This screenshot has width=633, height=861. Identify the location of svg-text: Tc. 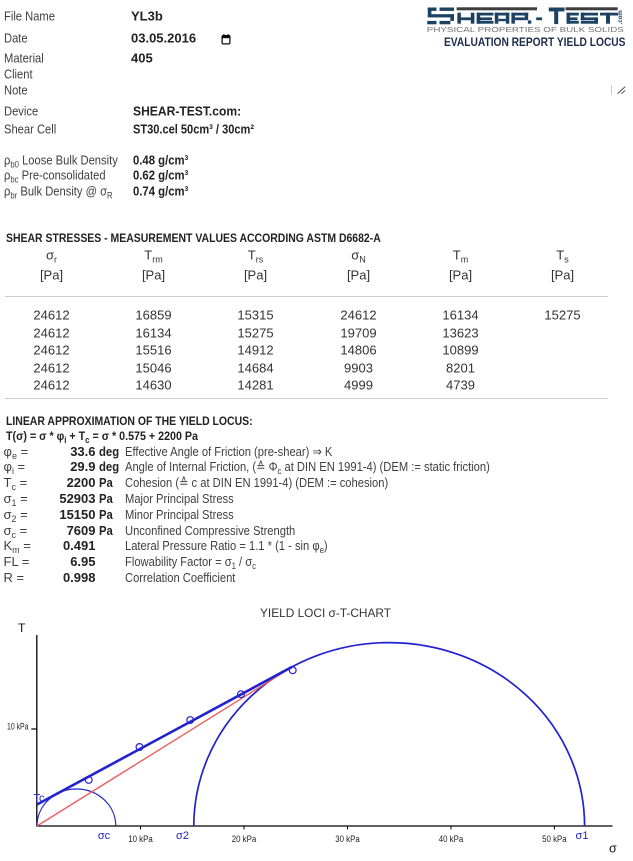
(40, 799).